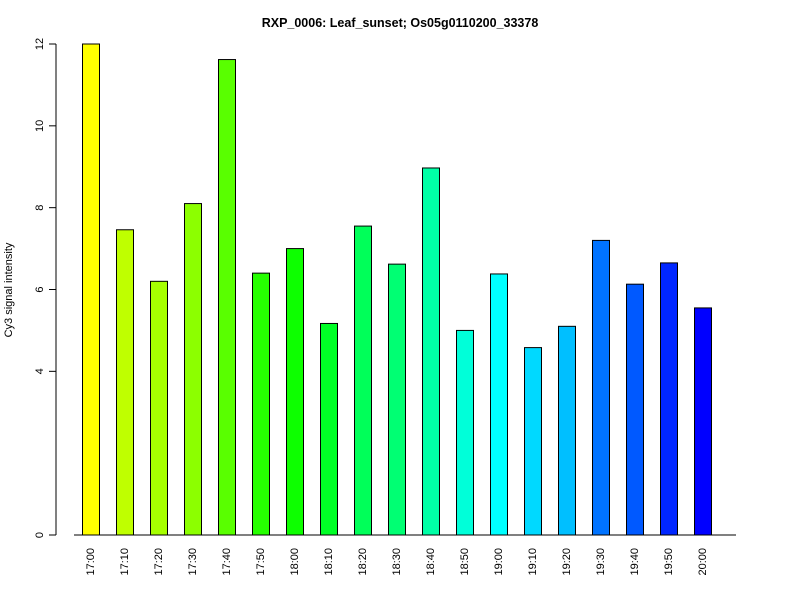 This screenshot has height=600, width=800. What do you see at coordinates (295, 562) in the screenshot?
I see `x-tick-label: 18:00` at bounding box center [295, 562].